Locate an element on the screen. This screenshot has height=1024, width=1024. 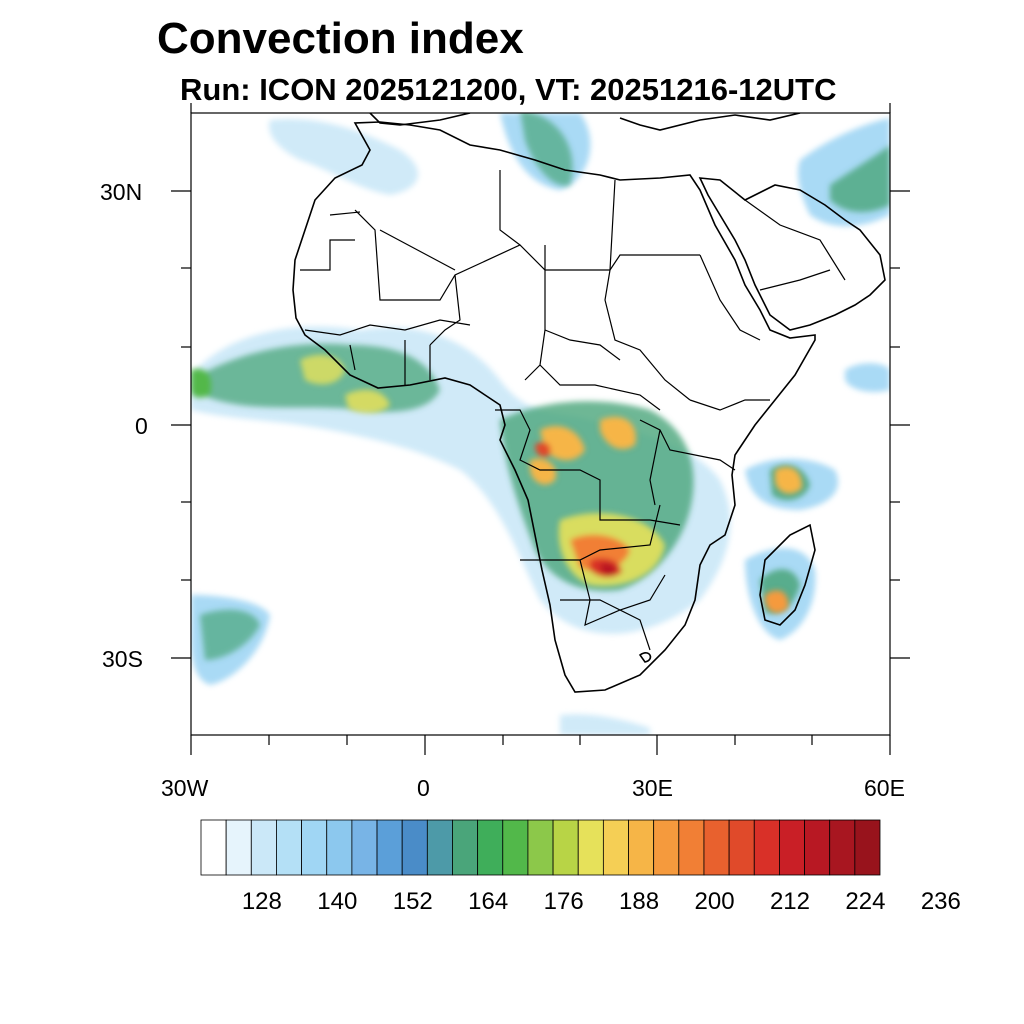
colorbar-tick-label: 236 is located at coordinates (940, 901).